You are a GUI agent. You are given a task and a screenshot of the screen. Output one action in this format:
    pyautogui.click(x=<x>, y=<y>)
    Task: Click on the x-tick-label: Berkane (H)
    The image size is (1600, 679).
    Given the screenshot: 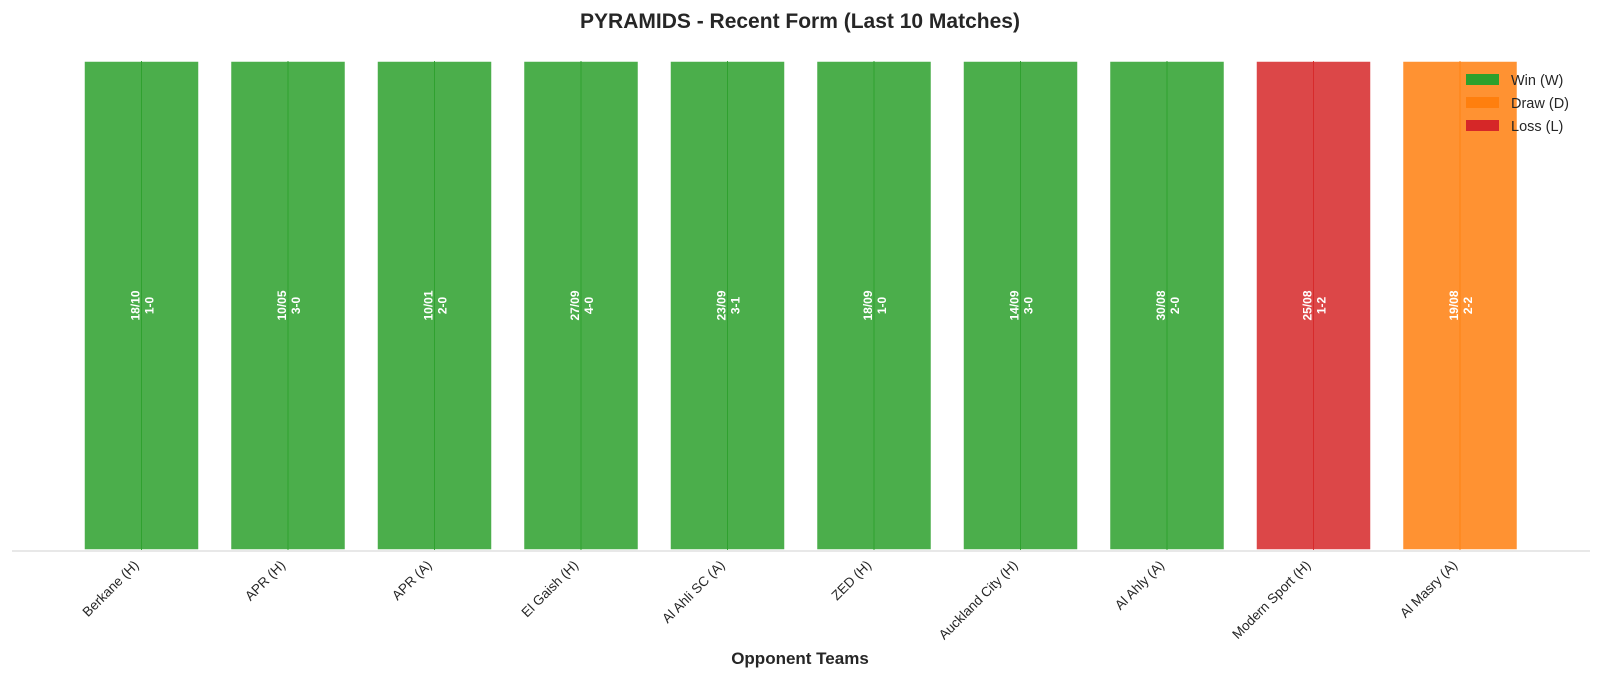 What is the action you would take?
    pyautogui.click(x=111, y=589)
    